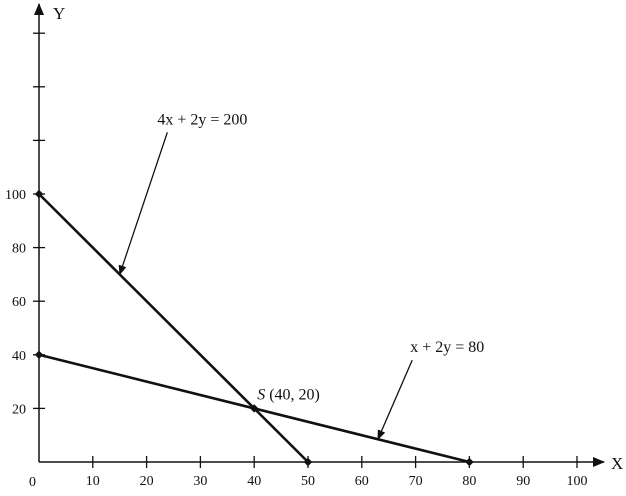 This screenshot has width=626, height=496. I want to click on y-axis-title: Y, so click(59, 13).